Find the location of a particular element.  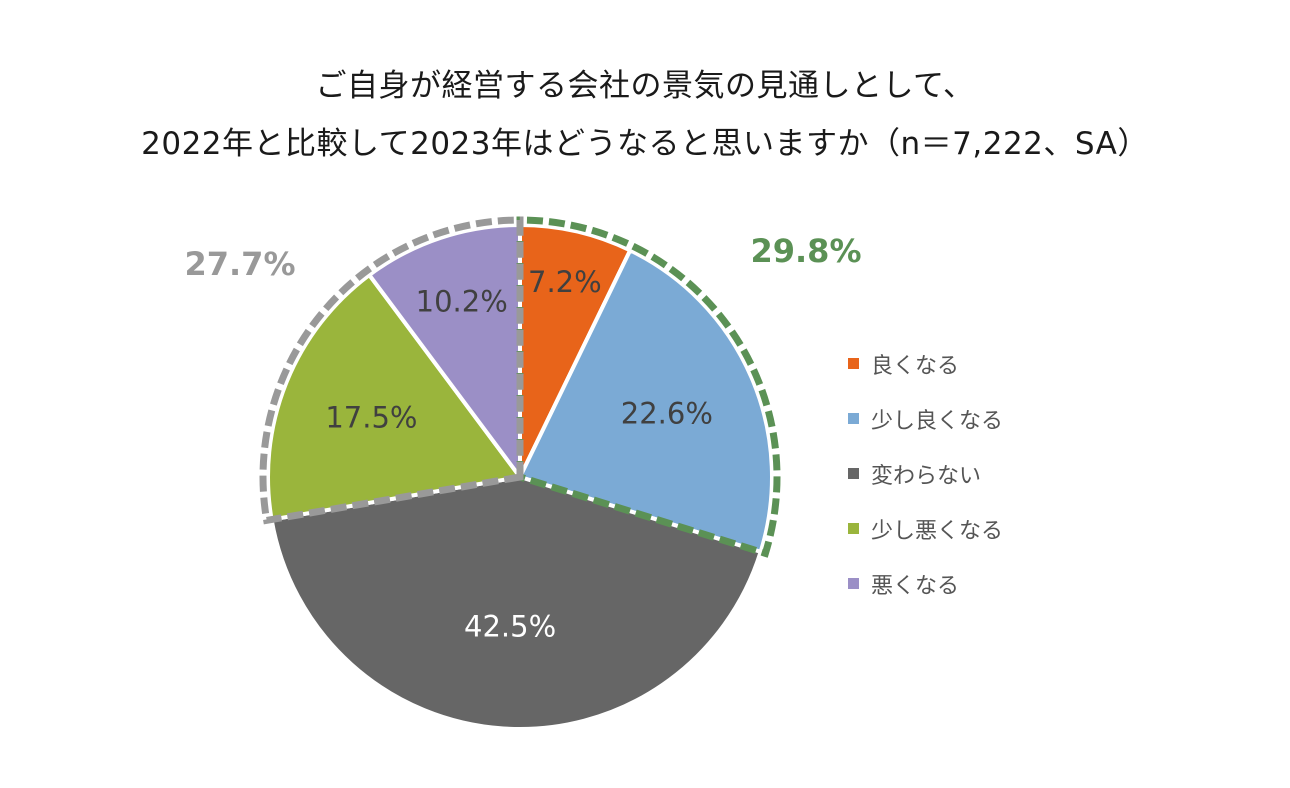

slice-data-label: 17.5% is located at coordinates (371, 418).